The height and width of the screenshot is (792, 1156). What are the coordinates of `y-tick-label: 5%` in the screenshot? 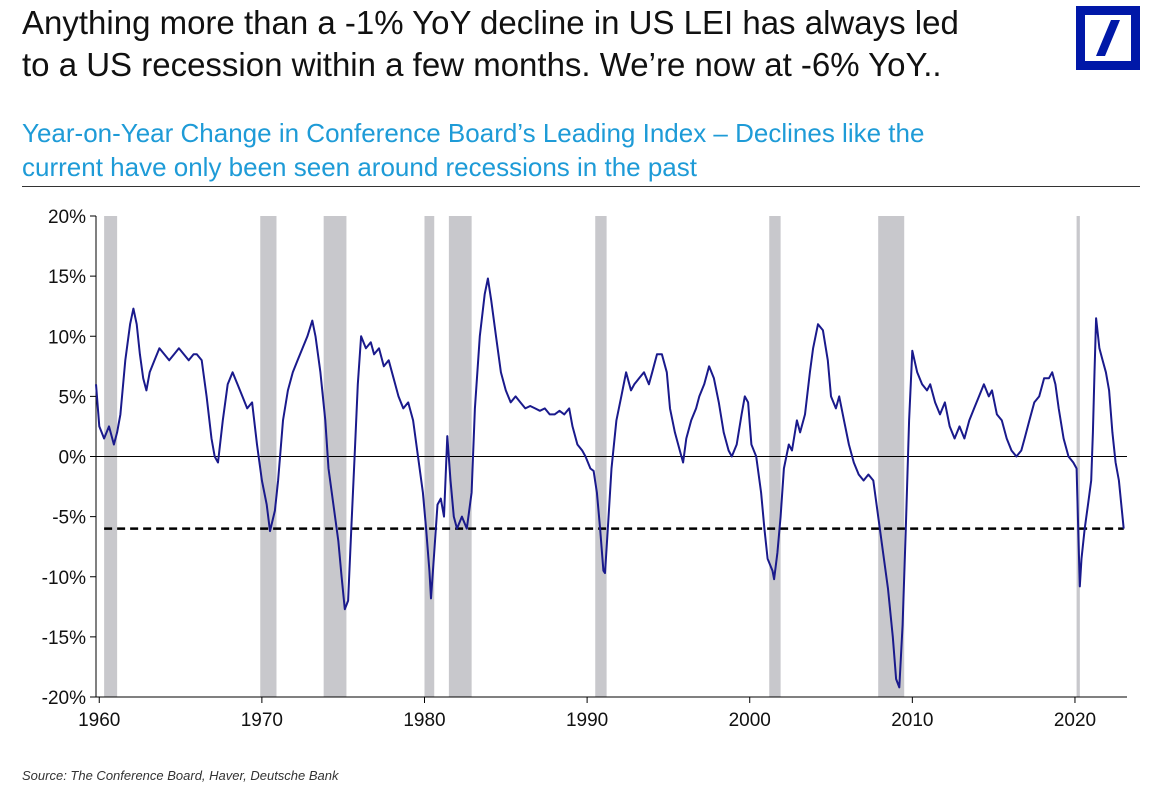 It's located at (73, 397).